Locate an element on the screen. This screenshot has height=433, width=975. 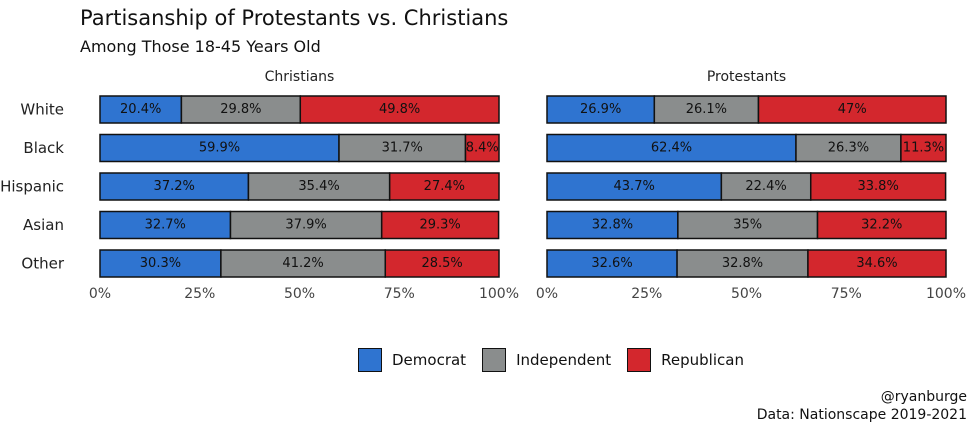
panel-title-christians: Christians is located at coordinates (300, 77).